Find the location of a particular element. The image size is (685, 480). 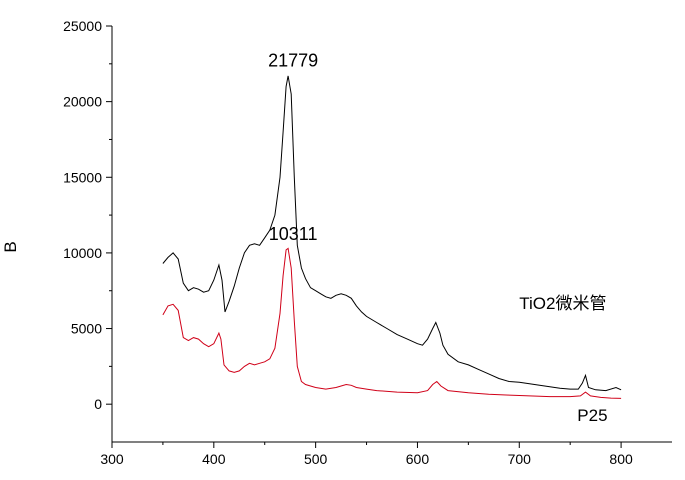

x-tick-label: 300 is located at coordinates (112, 459).